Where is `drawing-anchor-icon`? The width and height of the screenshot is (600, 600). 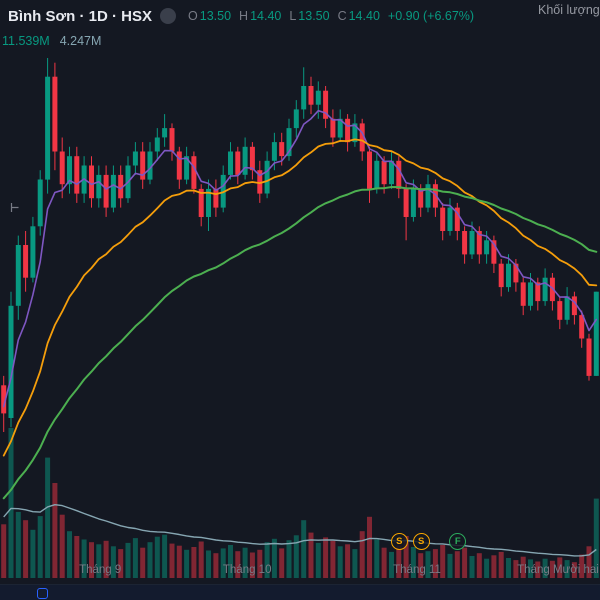 drawing-anchor-icon is located at coordinates (15, 209).